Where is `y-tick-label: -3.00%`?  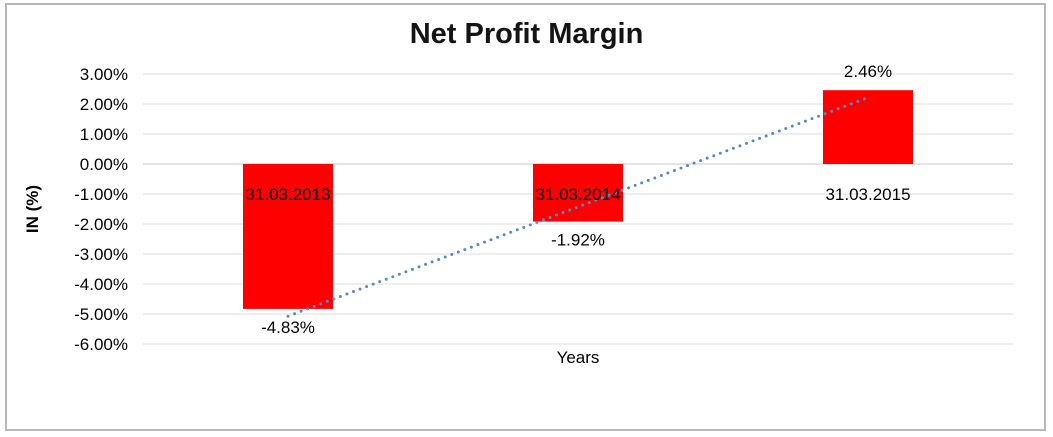
y-tick-label: -3.00% is located at coordinates (101, 254).